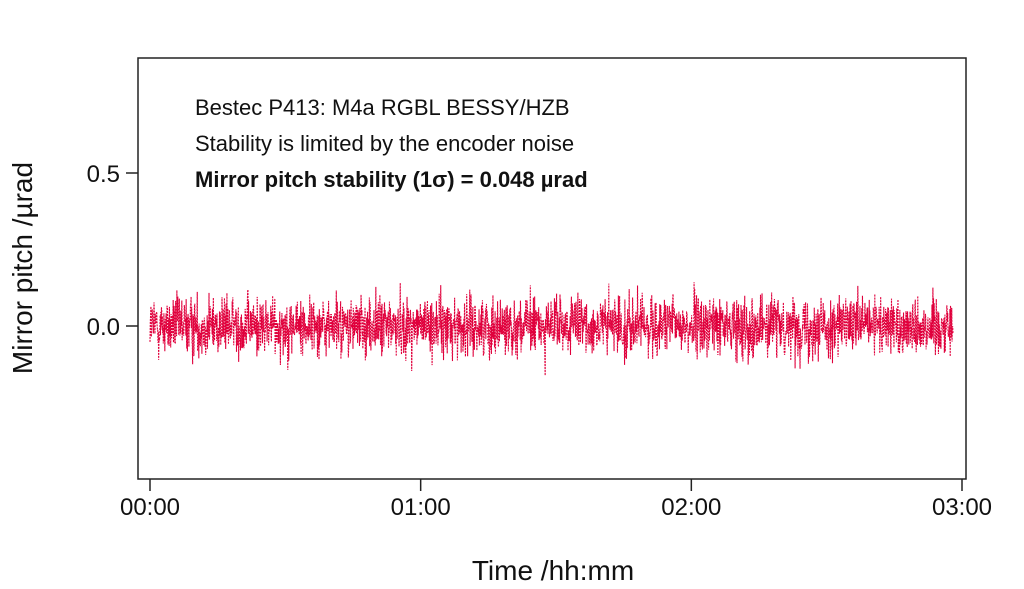 The width and height of the screenshot is (1024, 589). I want to click on annotation-3: Mirror pitch stability (1σ) = 0.048 µrad, so click(391, 179).